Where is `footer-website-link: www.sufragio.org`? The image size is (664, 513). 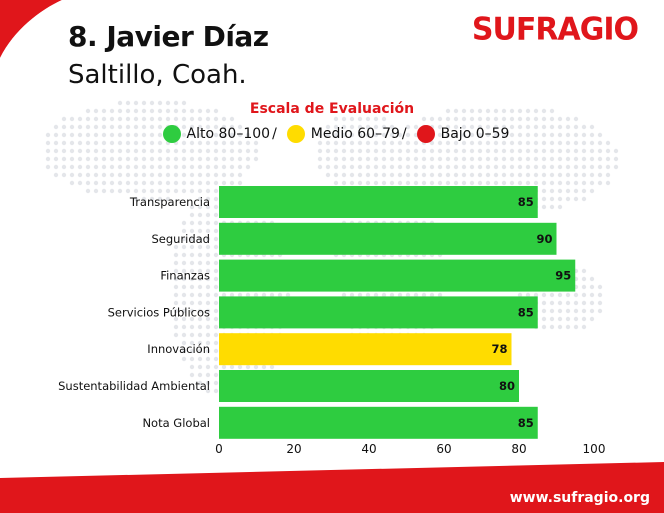
footer-website-link: www.sufragio.org is located at coordinates (579, 498).